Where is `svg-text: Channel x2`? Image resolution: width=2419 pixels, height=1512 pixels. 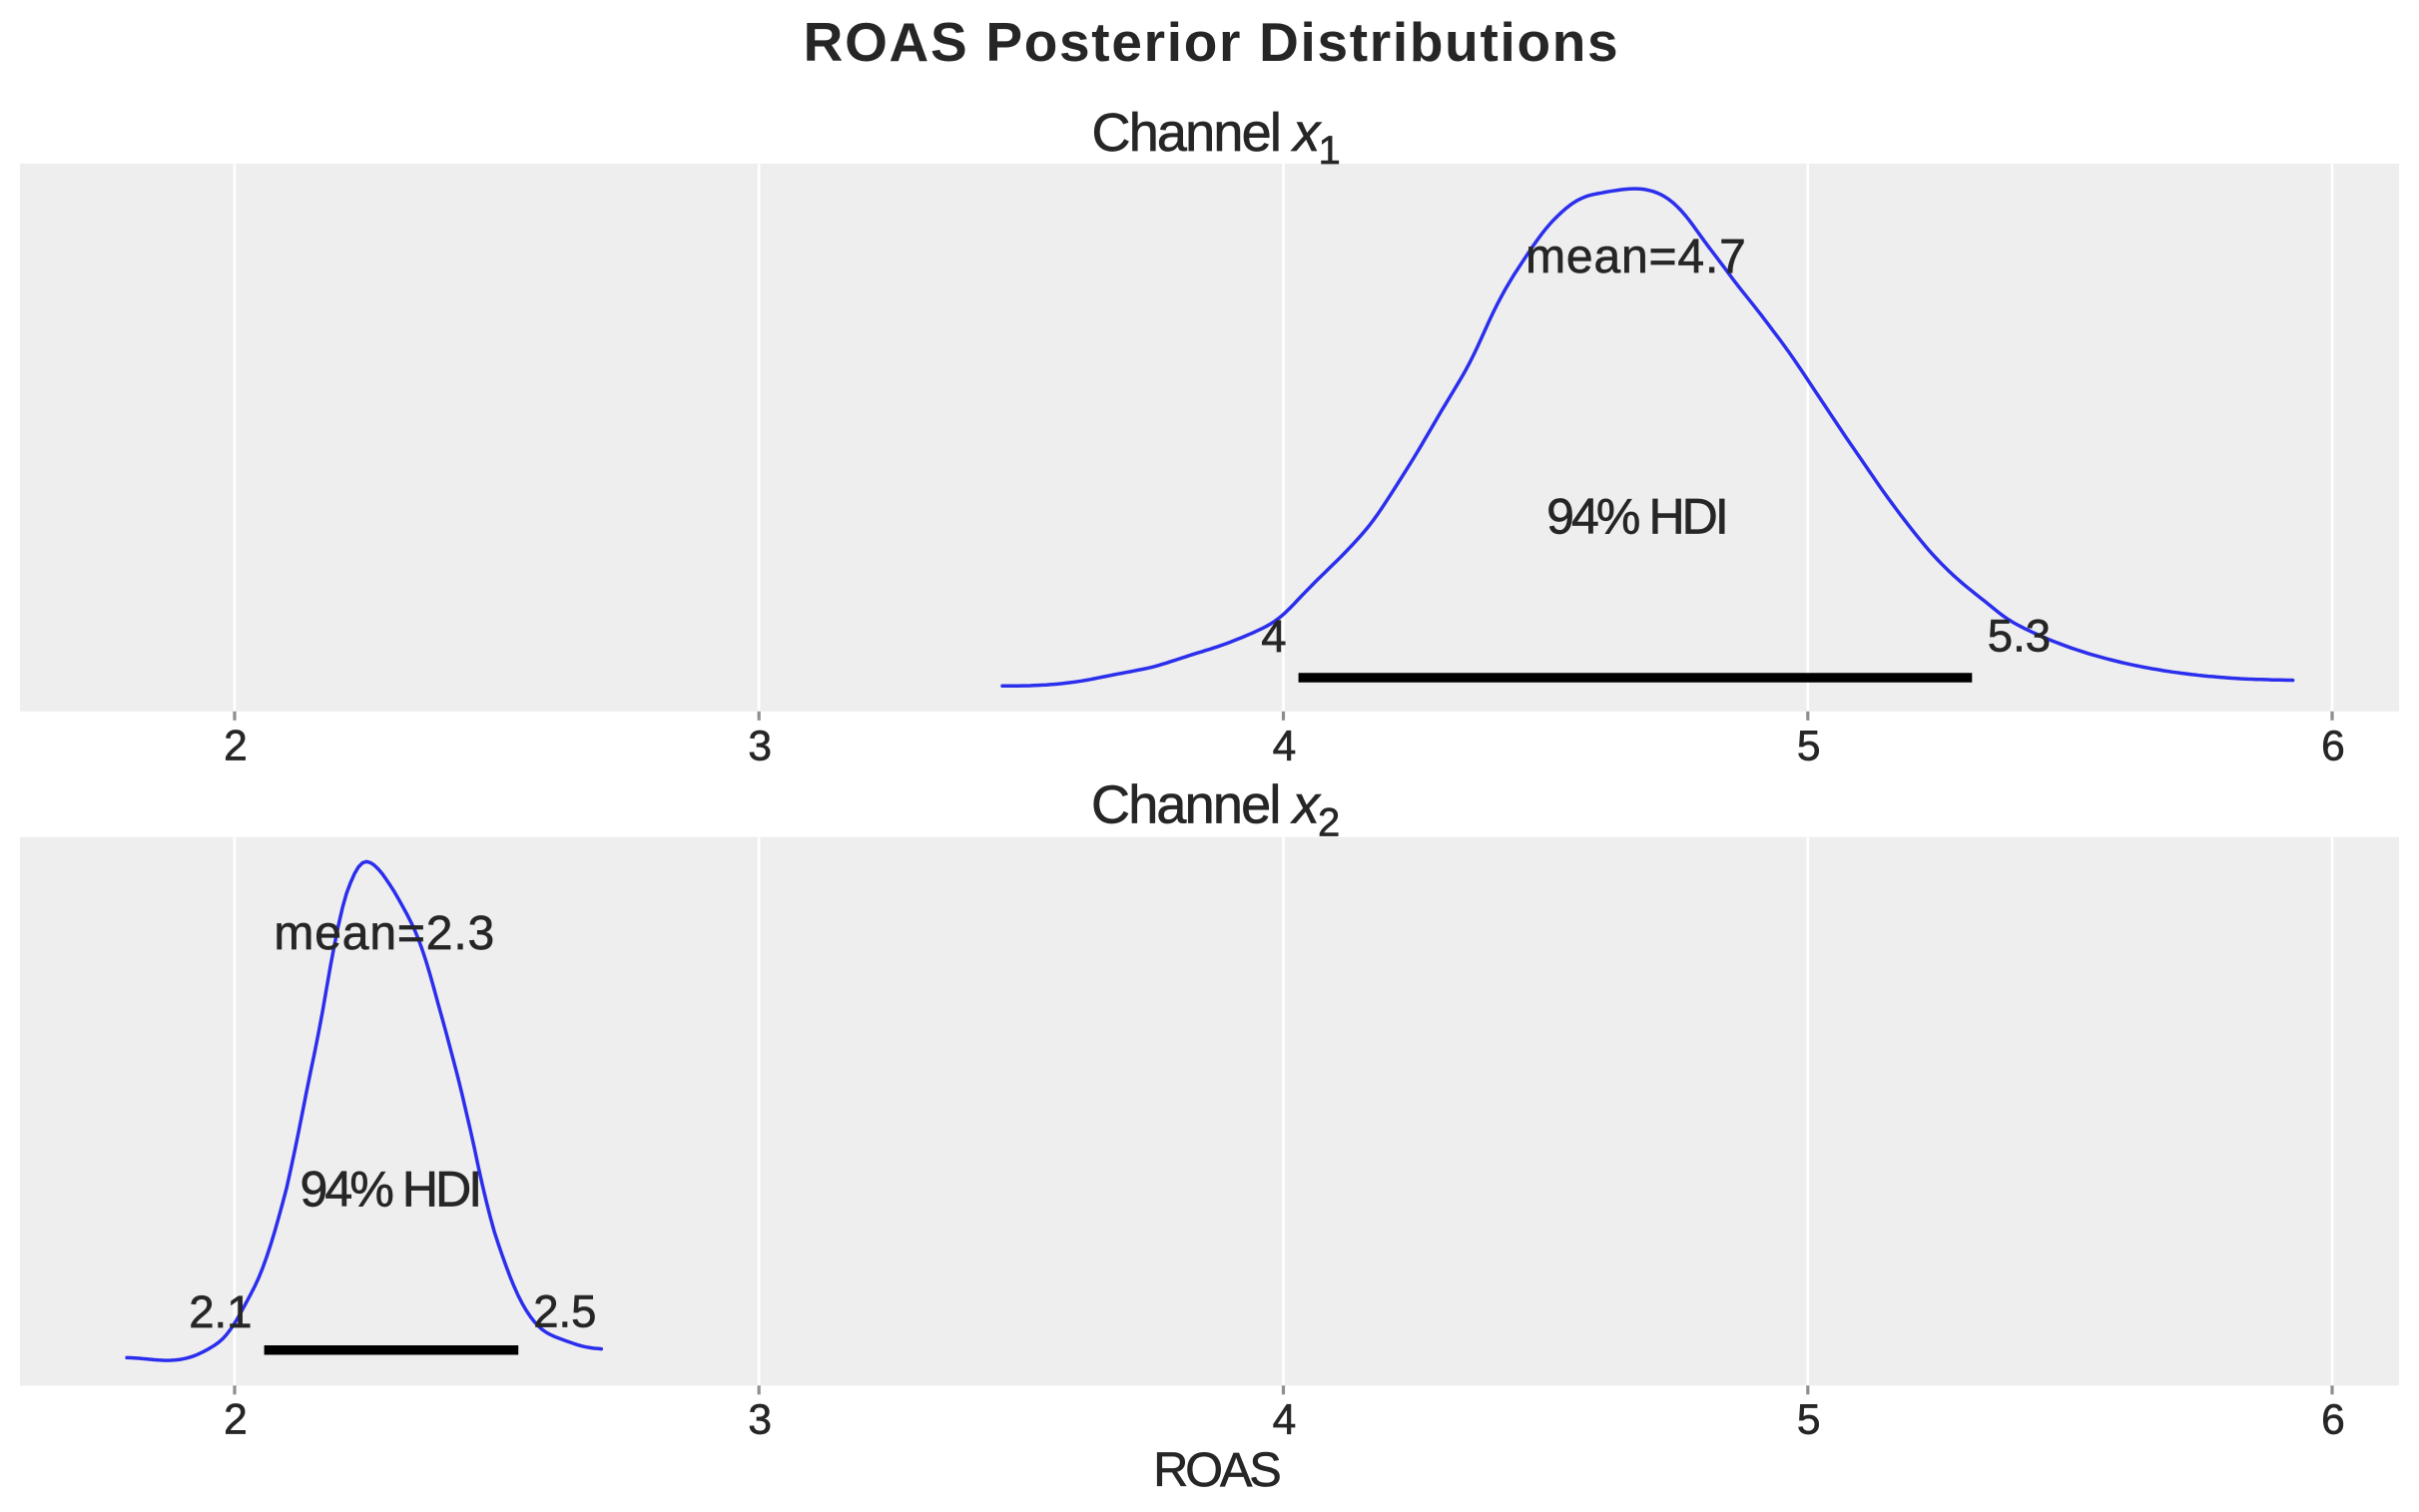
svg-text: Channel x2 is located at coordinates (1215, 810).